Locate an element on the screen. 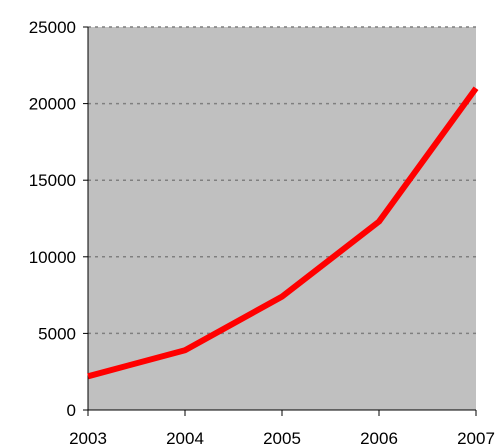 This screenshot has width=501, height=448. x-tick-label: 2007 is located at coordinates (476, 438).